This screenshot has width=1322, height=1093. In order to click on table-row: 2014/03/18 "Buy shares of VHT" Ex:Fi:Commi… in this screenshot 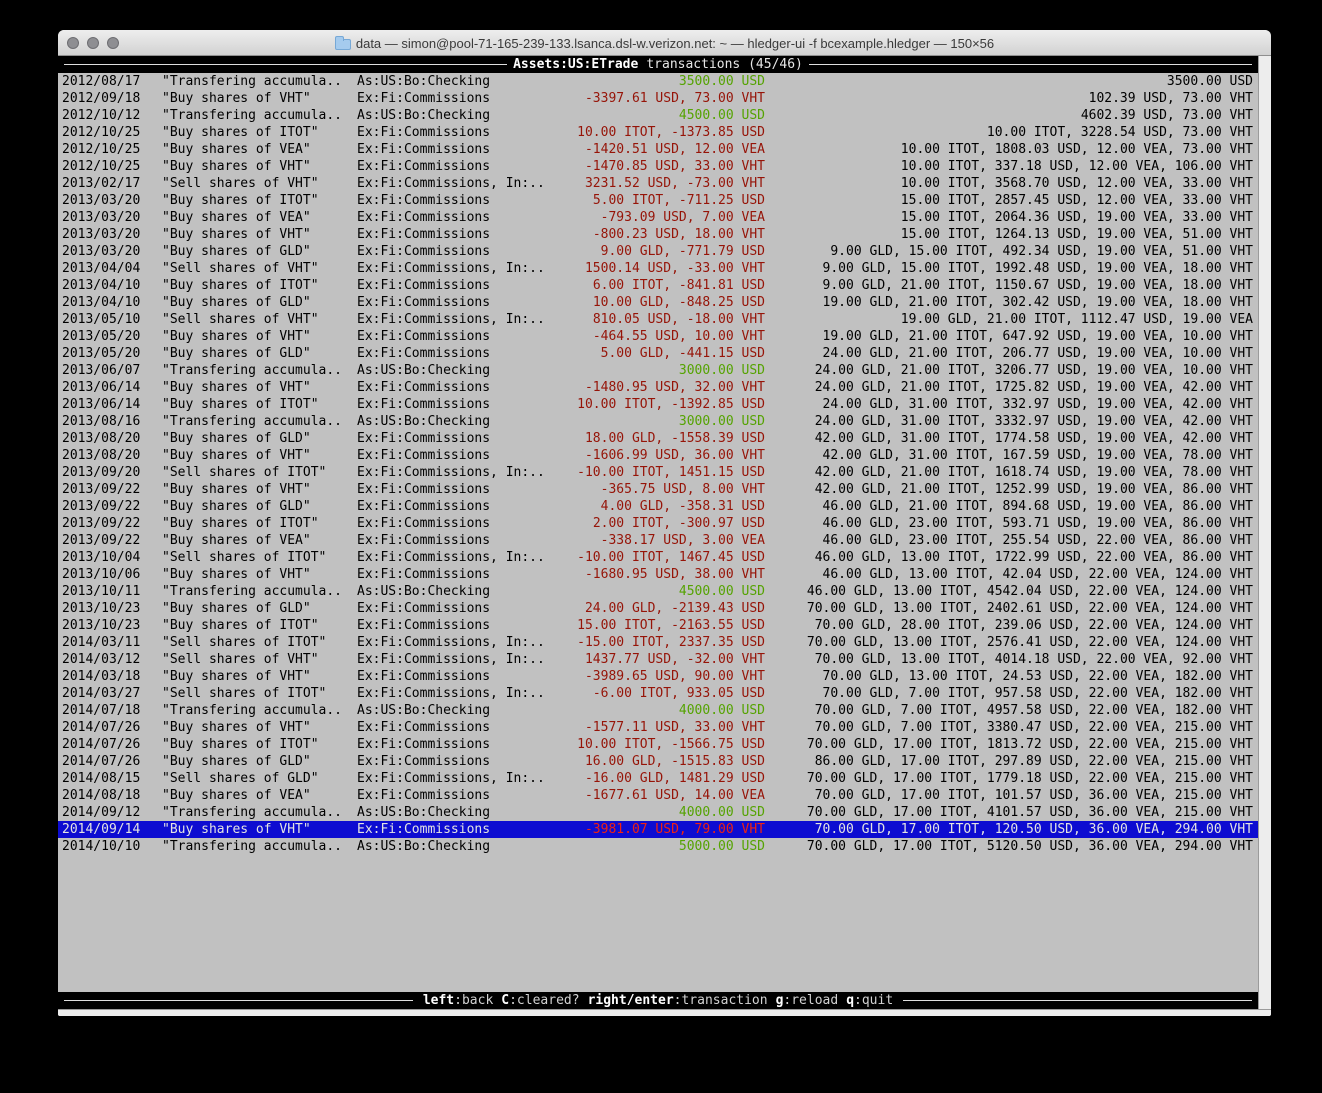, I will do `click(658, 676)`.